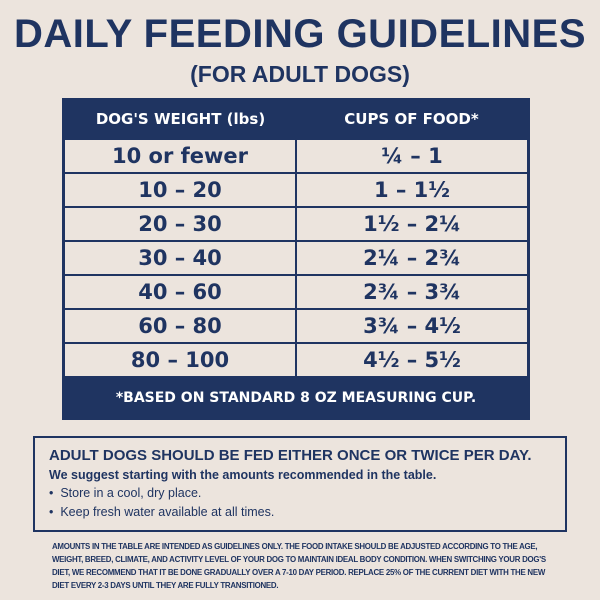 The width and height of the screenshot is (600, 600). Describe the element at coordinates (181, 360) in the screenshot. I see `weight-cell: 80 – 100` at that location.